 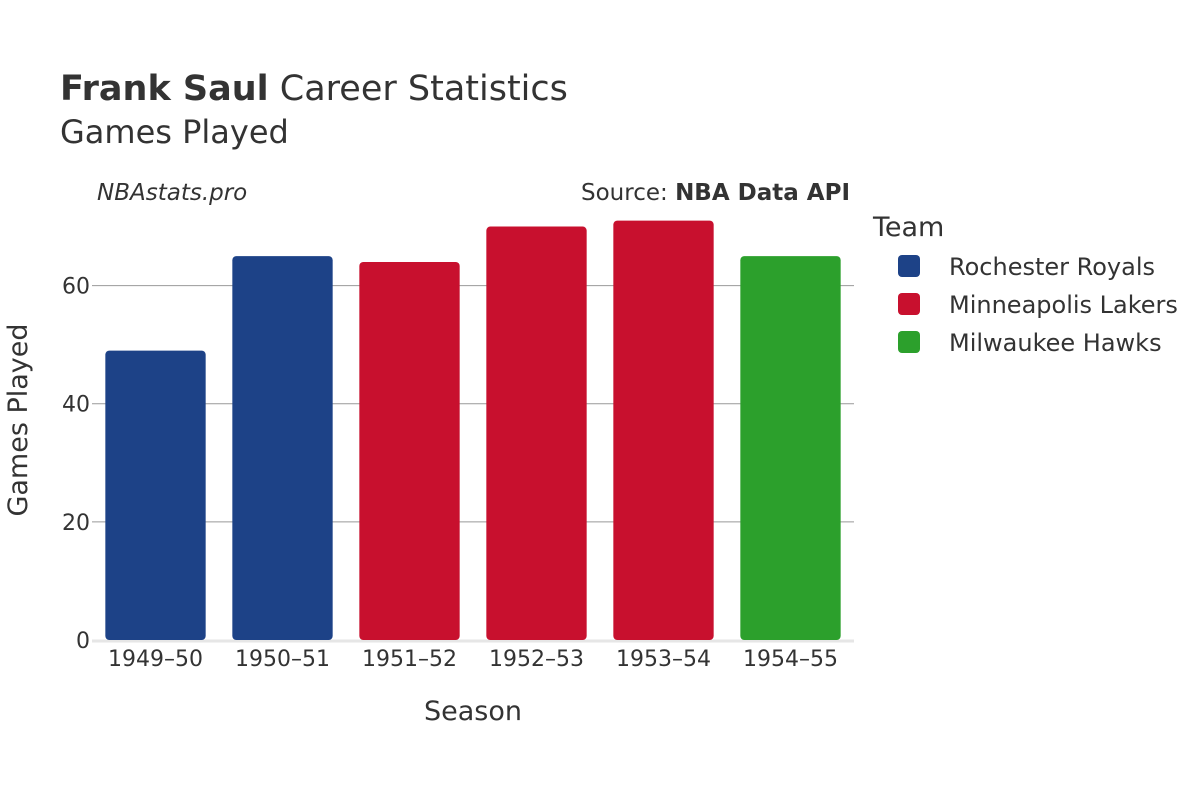 I want to click on y-tick-label: 60, so click(x=76, y=287).